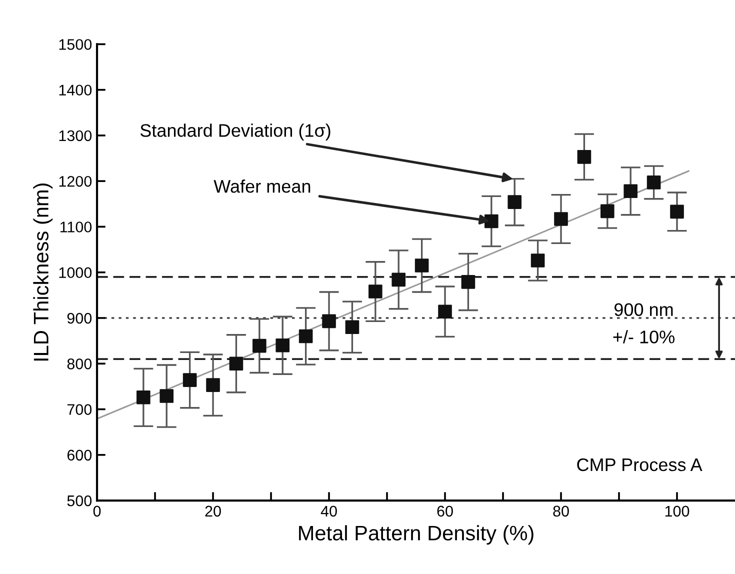  What do you see at coordinates (79, 318) in the screenshot?
I see `y-tick-label: 900` at bounding box center [79, 318].